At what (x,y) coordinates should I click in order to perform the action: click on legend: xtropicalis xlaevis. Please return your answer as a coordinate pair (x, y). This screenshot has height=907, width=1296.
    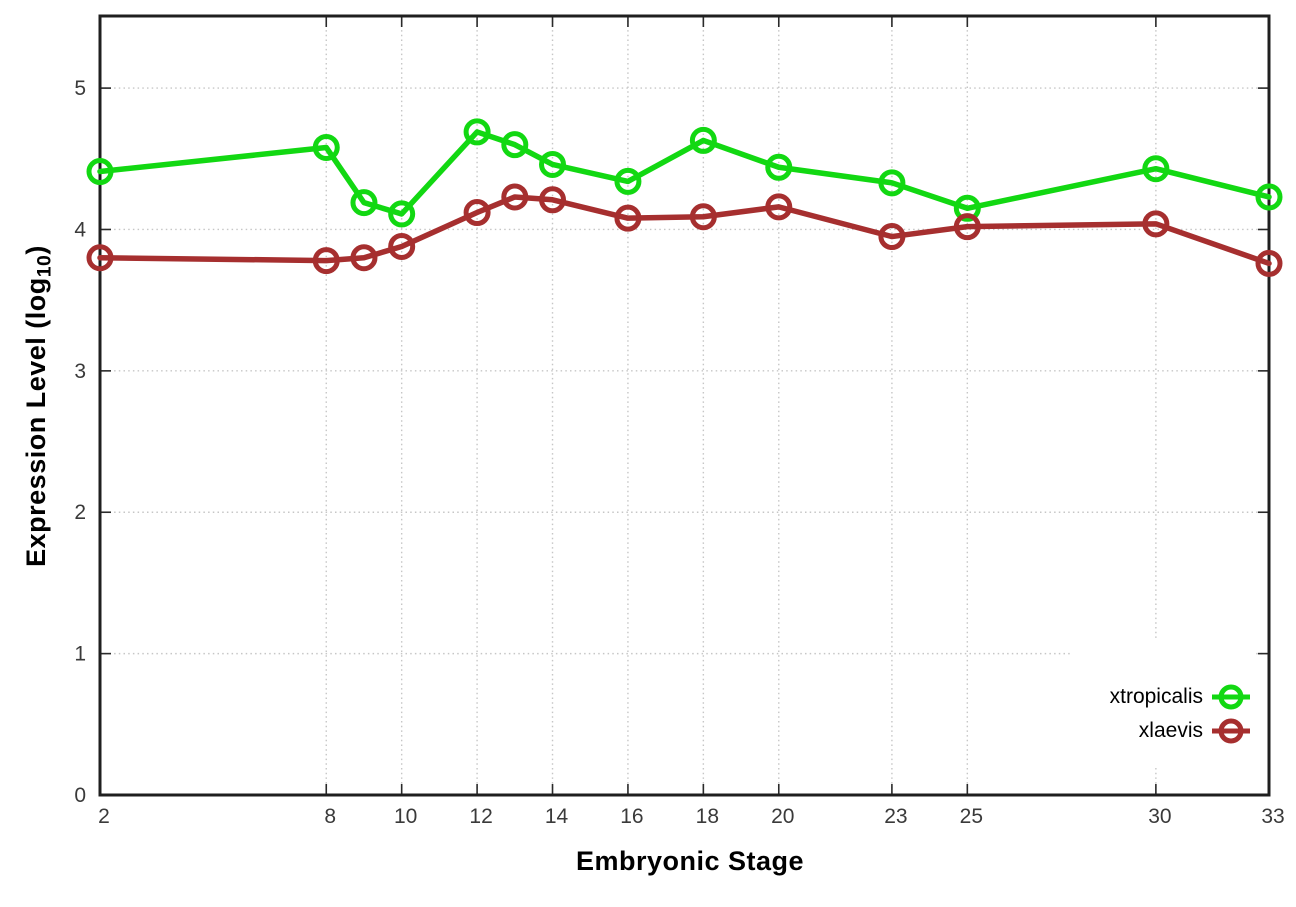
    Looking at the image, I should click on (1164, 704).